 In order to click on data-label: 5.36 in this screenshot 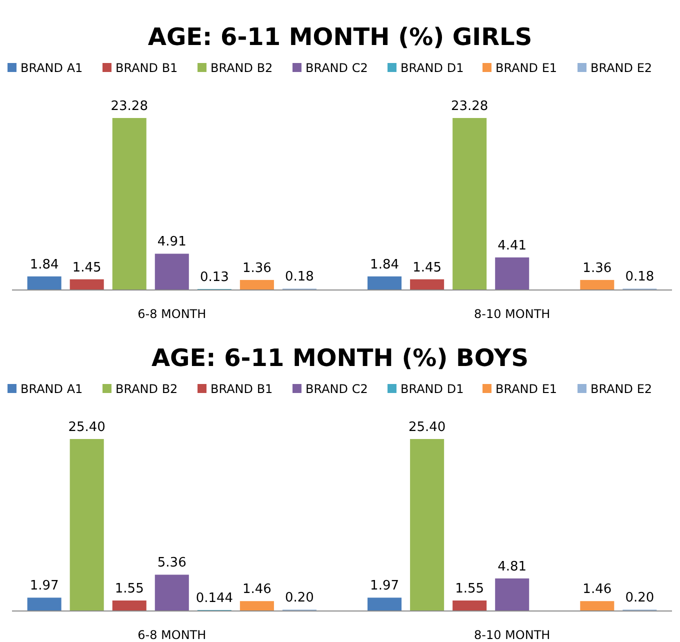, I will do `click(171, 563)`.